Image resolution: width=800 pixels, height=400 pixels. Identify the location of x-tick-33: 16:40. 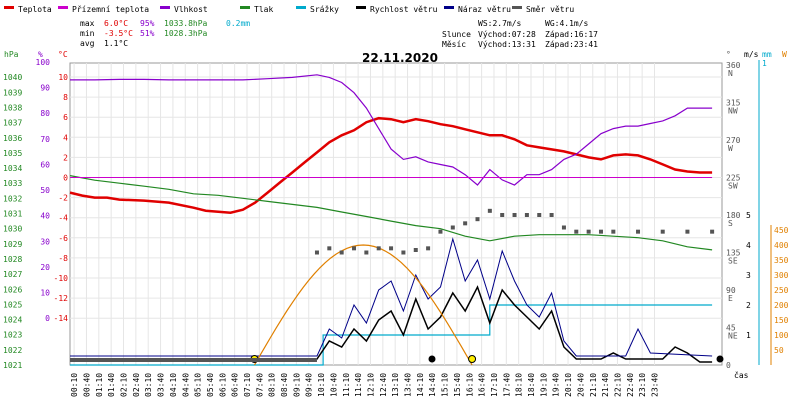
(482, 385).